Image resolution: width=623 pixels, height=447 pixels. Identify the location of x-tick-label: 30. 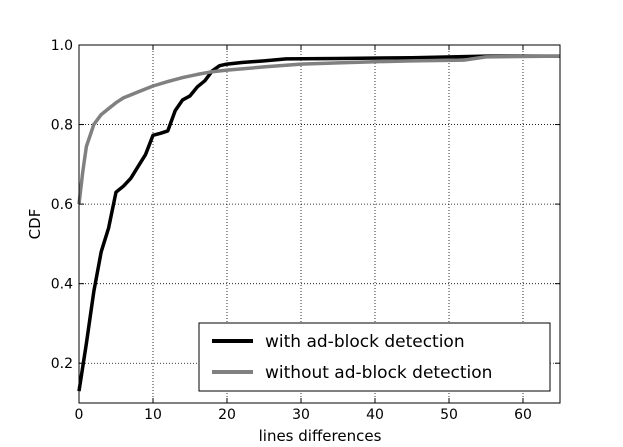
(301, 415).